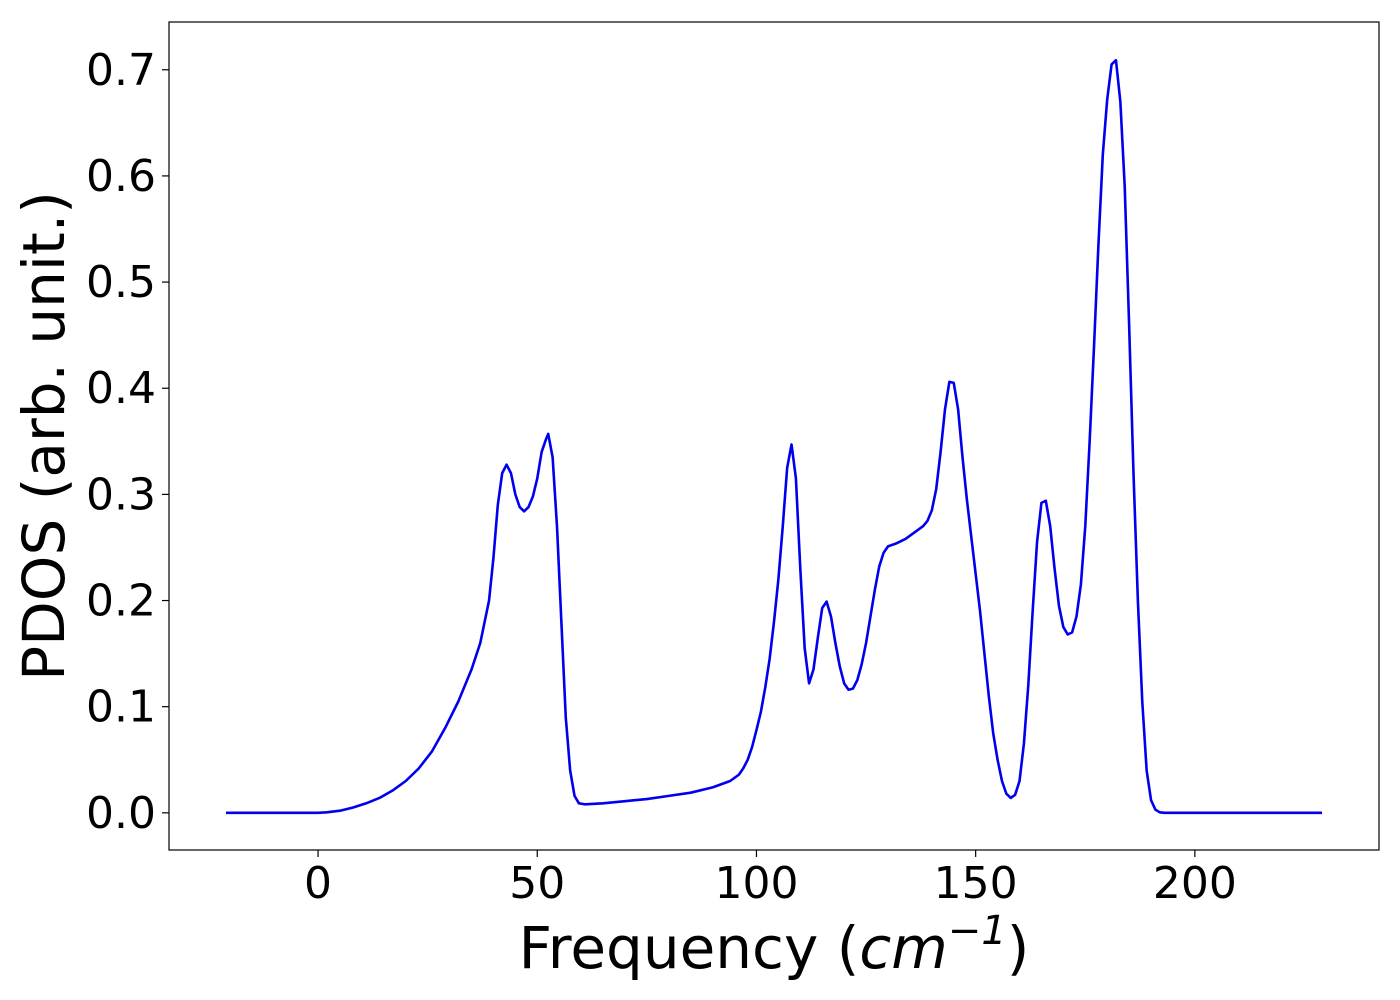 This screenshot has width=1400, height=1000. I want to click on x-axis-label-prefix: Frequency (, so click(689, 948).